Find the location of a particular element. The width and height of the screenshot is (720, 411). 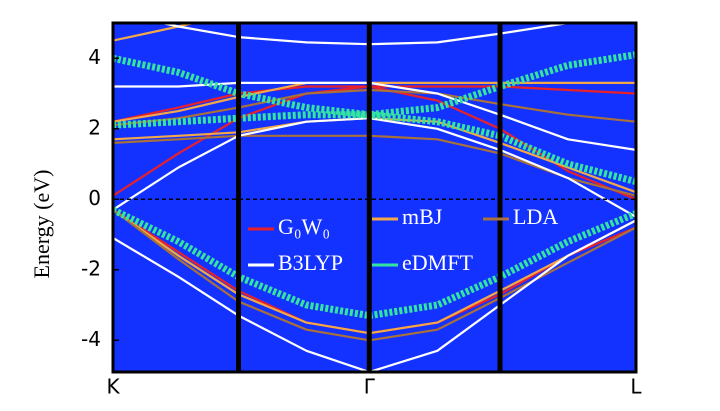

y-tick-label: 4 is located at coordinates (94, 57).